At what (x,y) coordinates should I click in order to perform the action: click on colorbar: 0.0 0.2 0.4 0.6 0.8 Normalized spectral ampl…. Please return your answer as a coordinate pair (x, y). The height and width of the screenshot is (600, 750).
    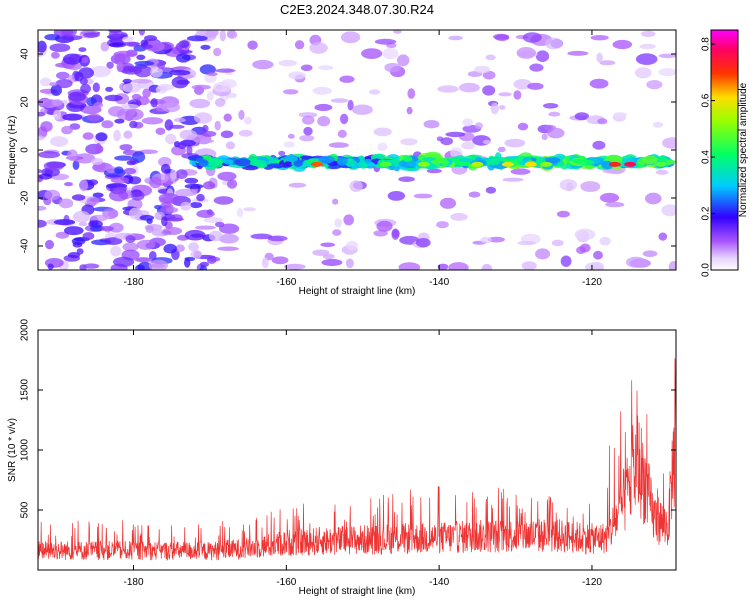
    Looking at the image, I should click on (725, 153).